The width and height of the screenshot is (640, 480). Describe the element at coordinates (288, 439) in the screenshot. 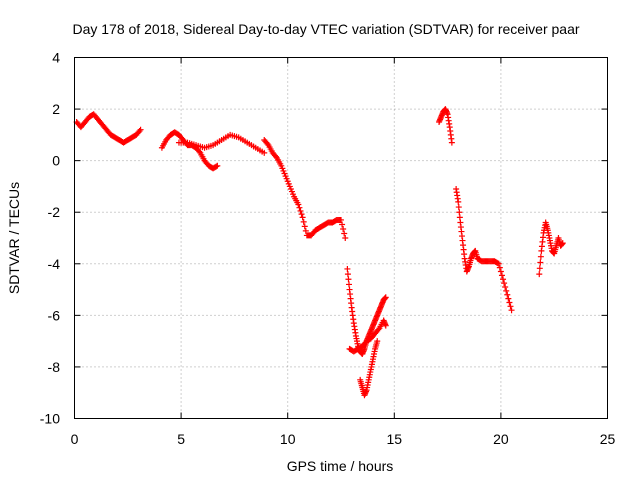

I see `x-tick-label: 10` at that location.